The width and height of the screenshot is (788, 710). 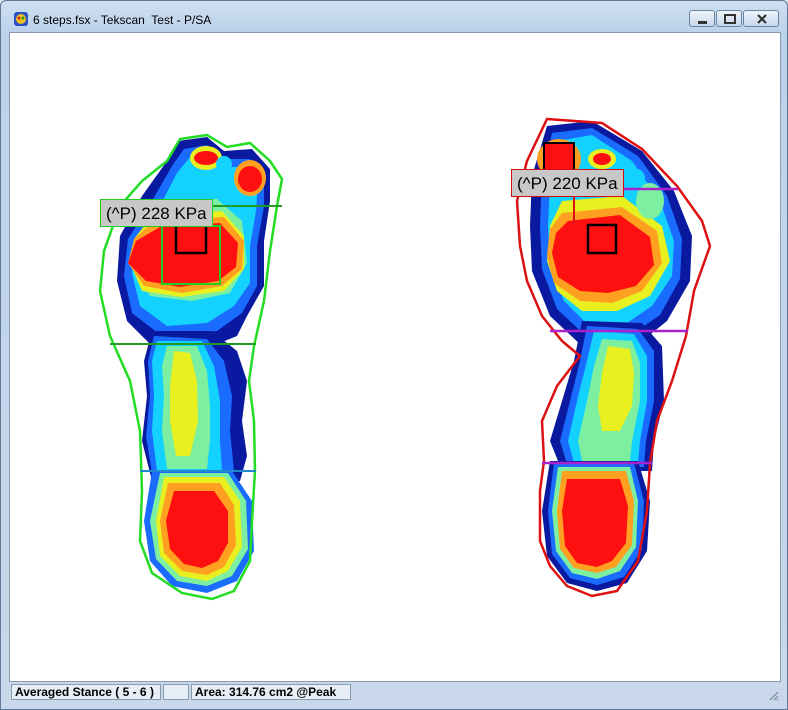 I want to click on title-bar: 6 steps.fsx - Tekscan Test - P/SA, so click(x=394, y=16).